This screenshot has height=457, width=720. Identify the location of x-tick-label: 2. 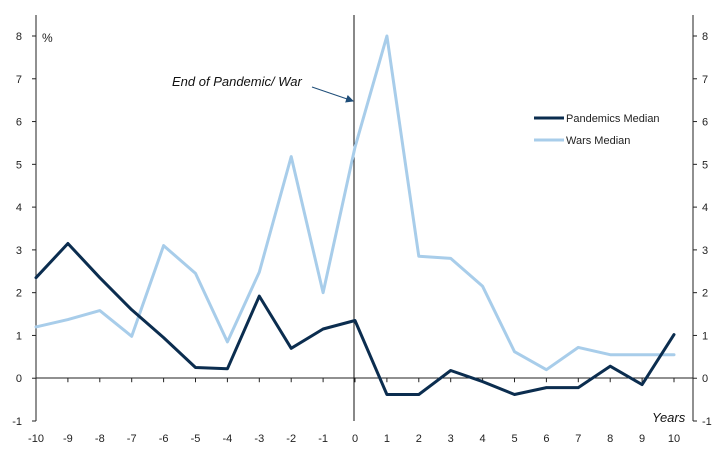
(419, 439).